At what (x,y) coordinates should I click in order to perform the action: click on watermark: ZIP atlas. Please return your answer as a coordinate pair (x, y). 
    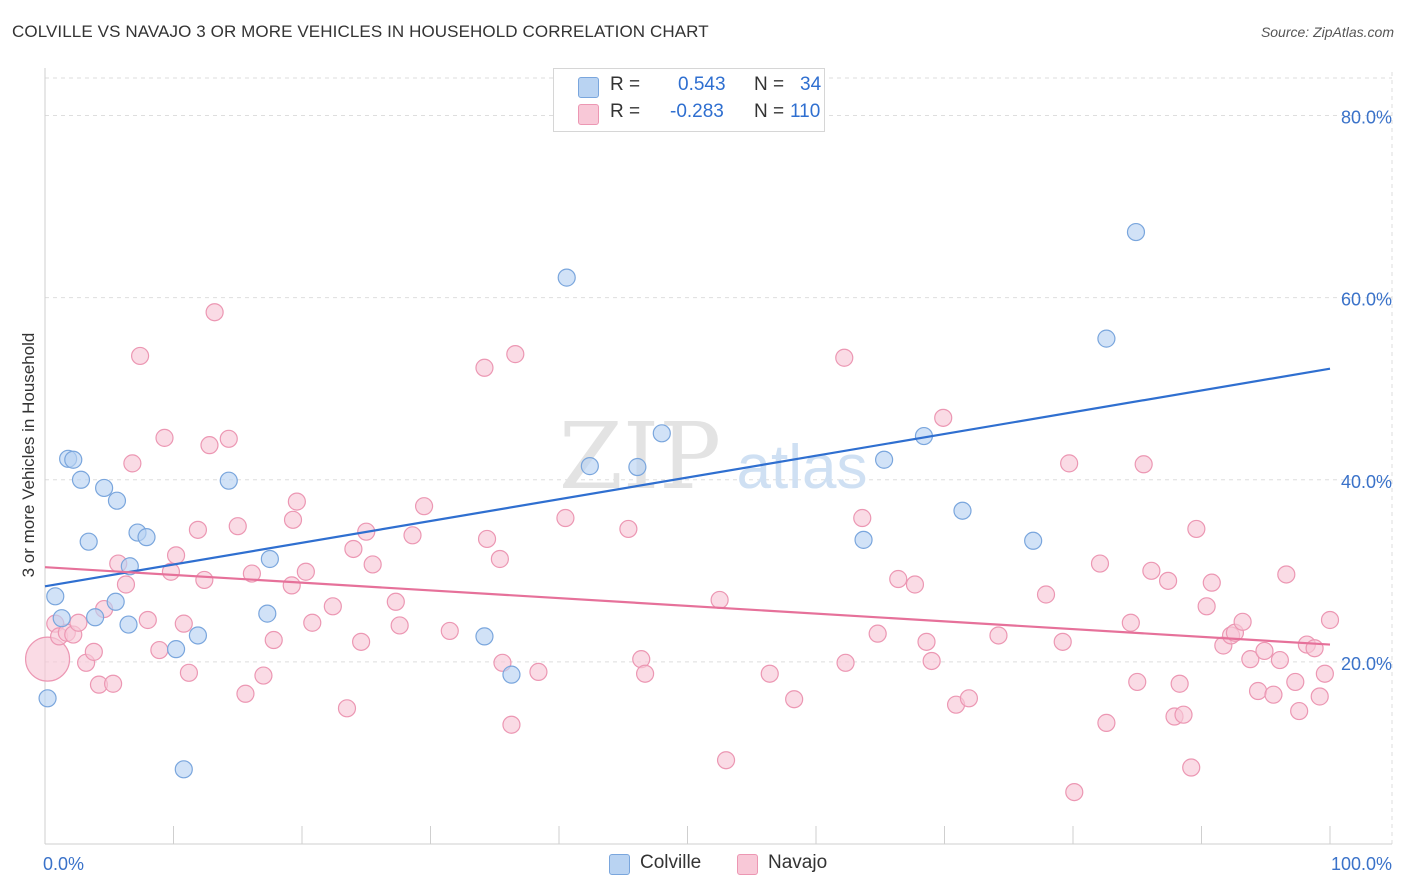
    Looking at the image, I should click on (713, 456).